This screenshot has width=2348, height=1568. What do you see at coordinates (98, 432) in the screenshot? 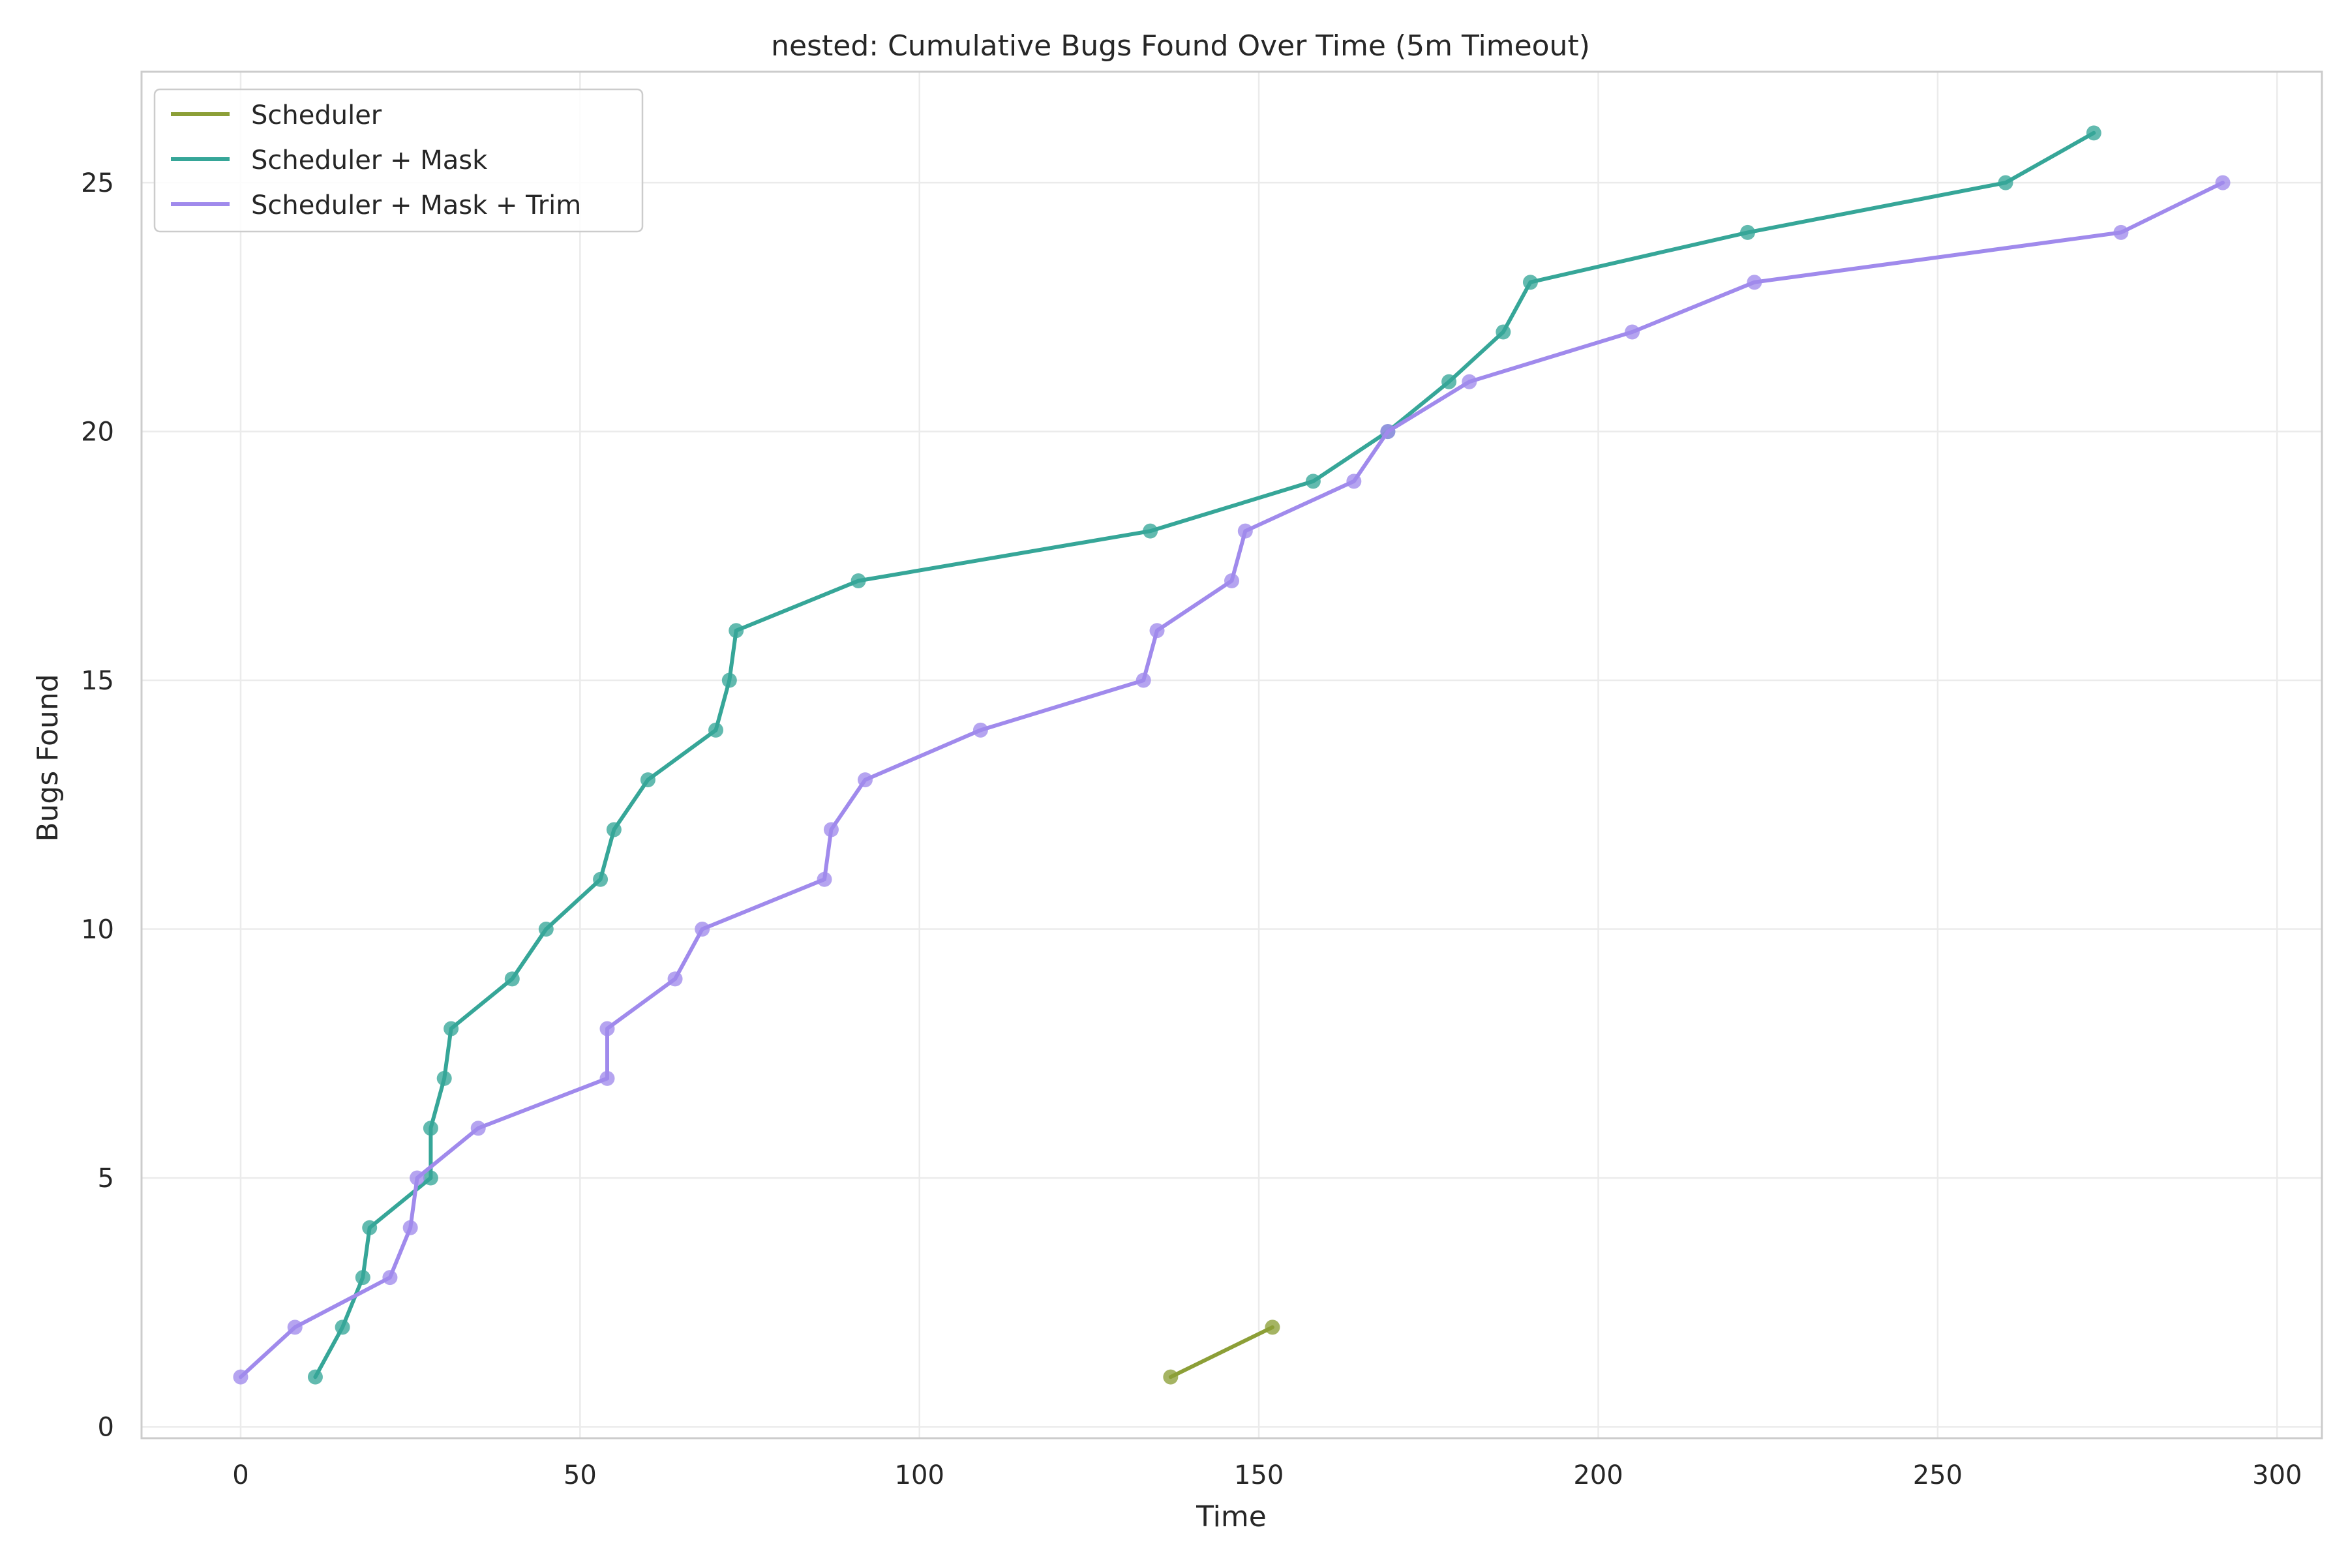
I see `y-tick-label: 20` at bounding box center [98, 432].